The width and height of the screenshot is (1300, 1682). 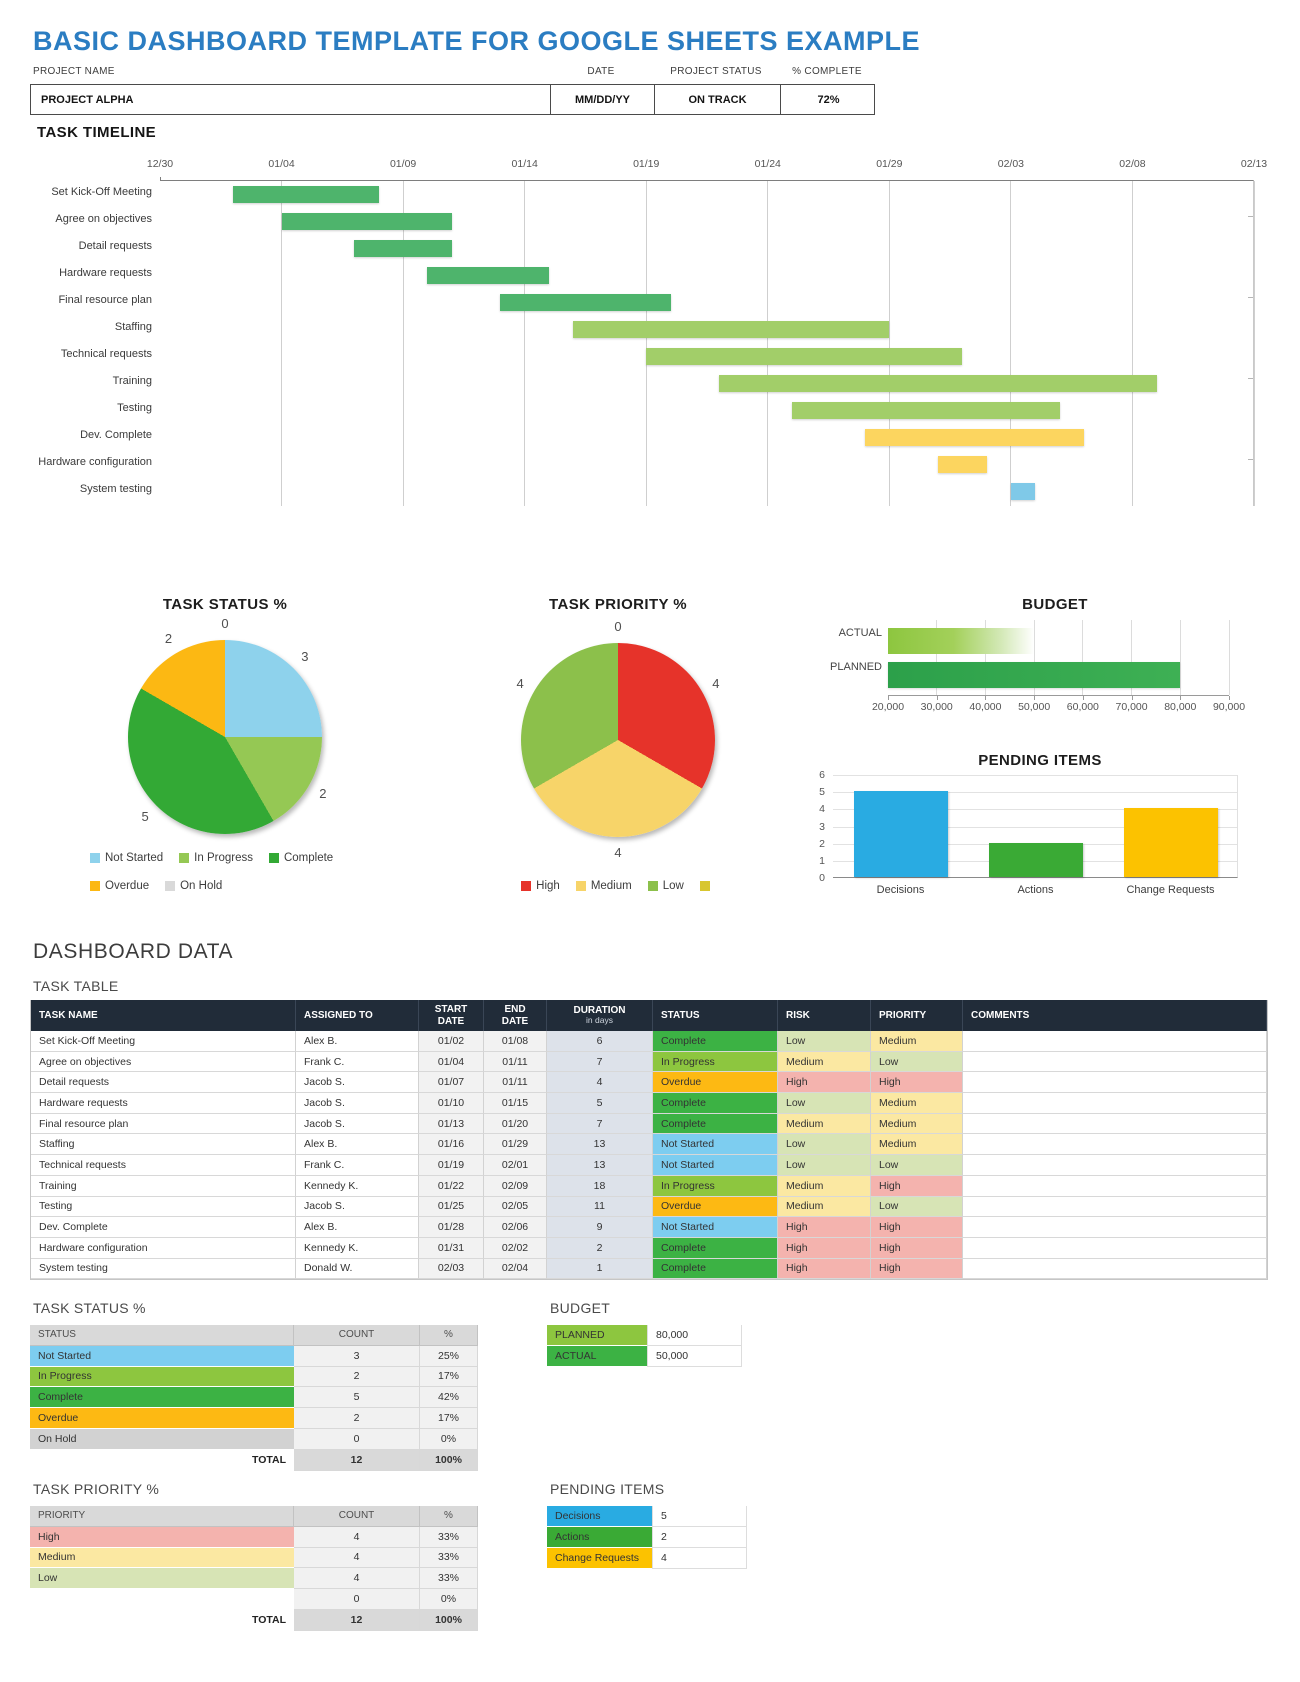 I want to click on gantt-task-label: Detail requests, so click(x=115, y=246).